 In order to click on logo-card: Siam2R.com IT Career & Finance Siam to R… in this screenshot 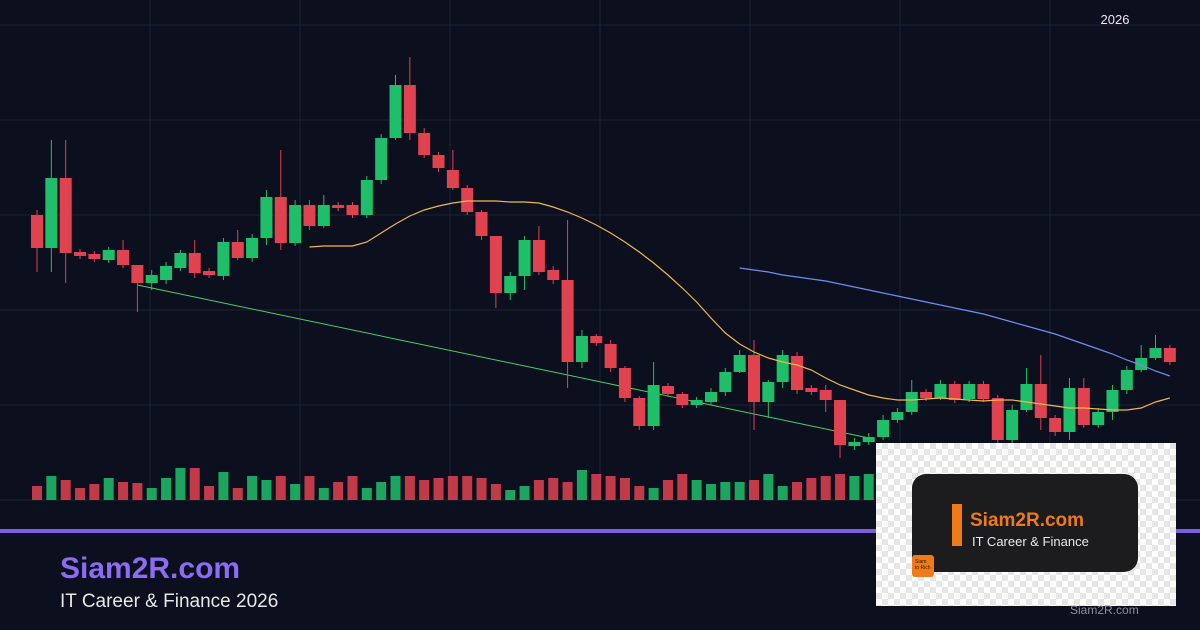, I will do `click(1025, 525)`.